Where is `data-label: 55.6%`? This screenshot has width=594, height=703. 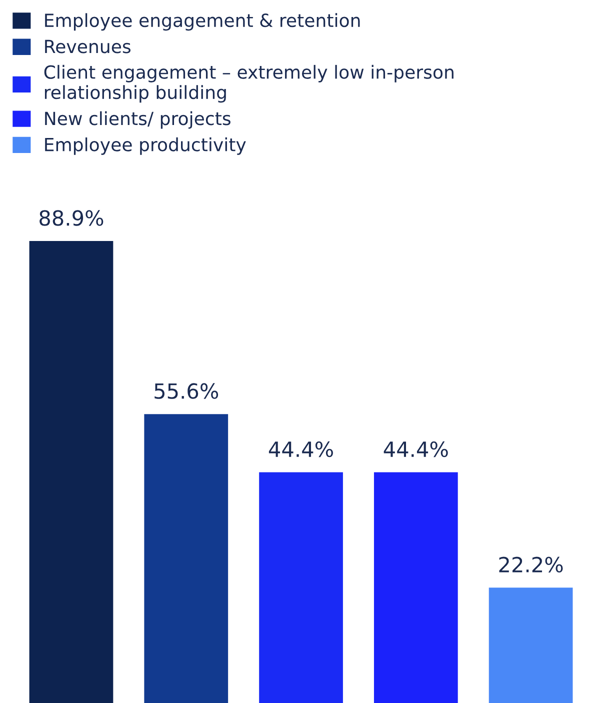 data-label: 55.6% is located at coordinates (186, 391).